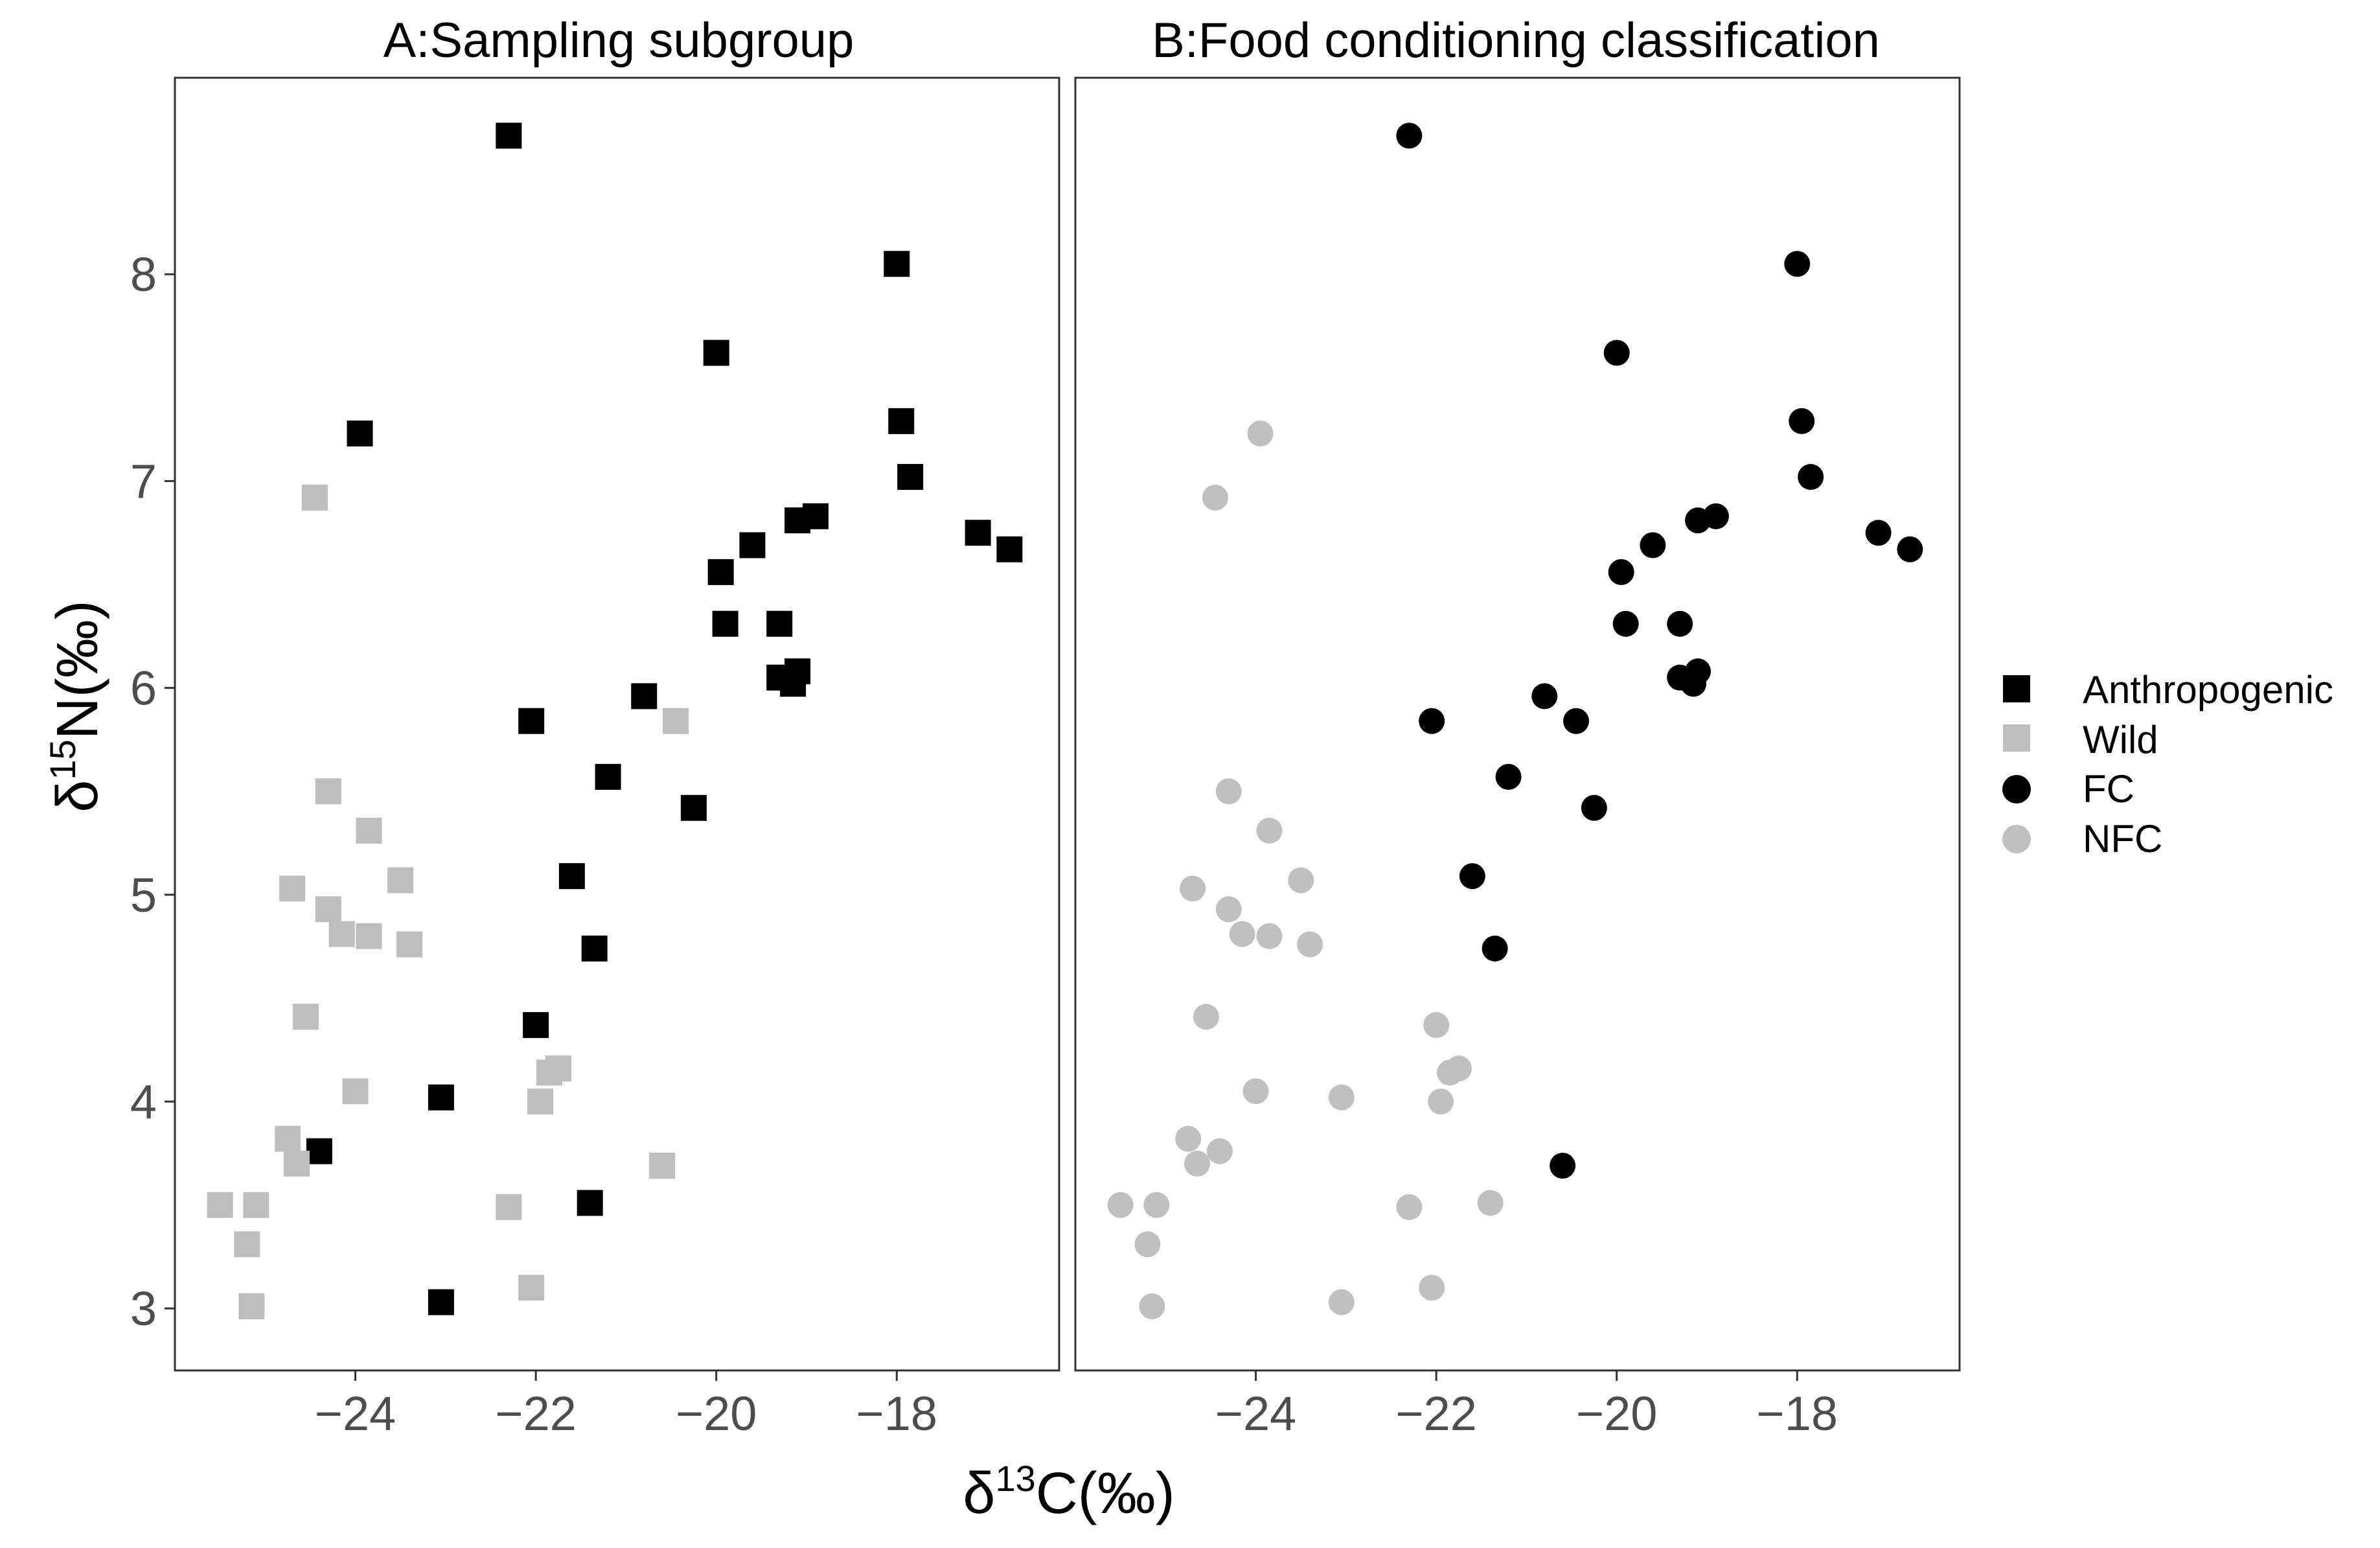  I want to click on y-tick-label: 5, so click(143, 895).